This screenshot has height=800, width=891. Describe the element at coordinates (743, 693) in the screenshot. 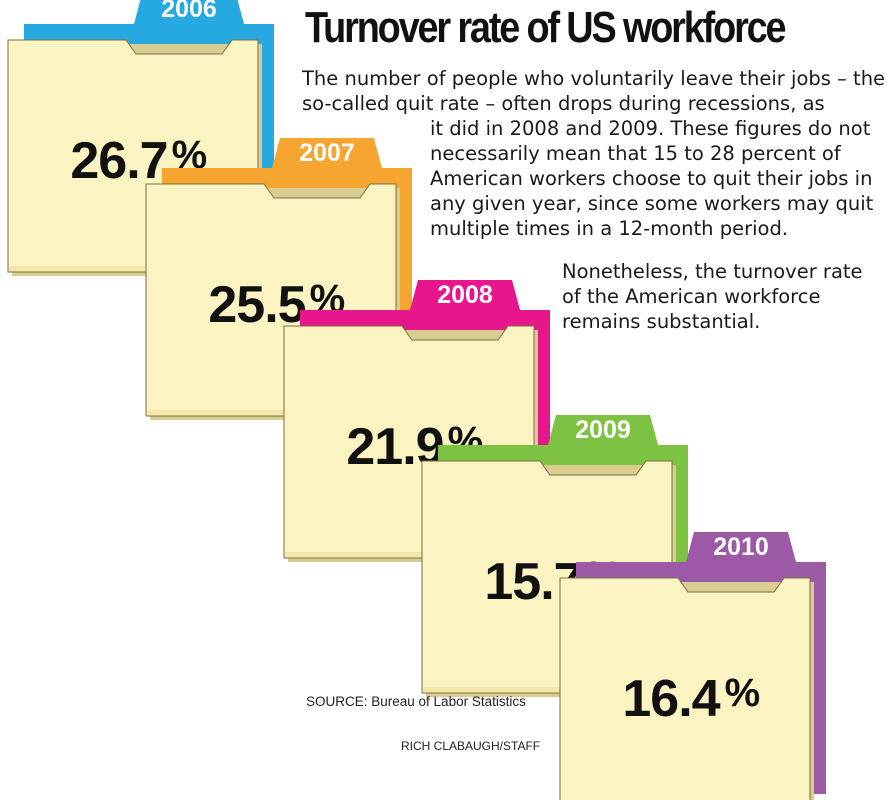

I see `percent-sign-2010: %` at that location.